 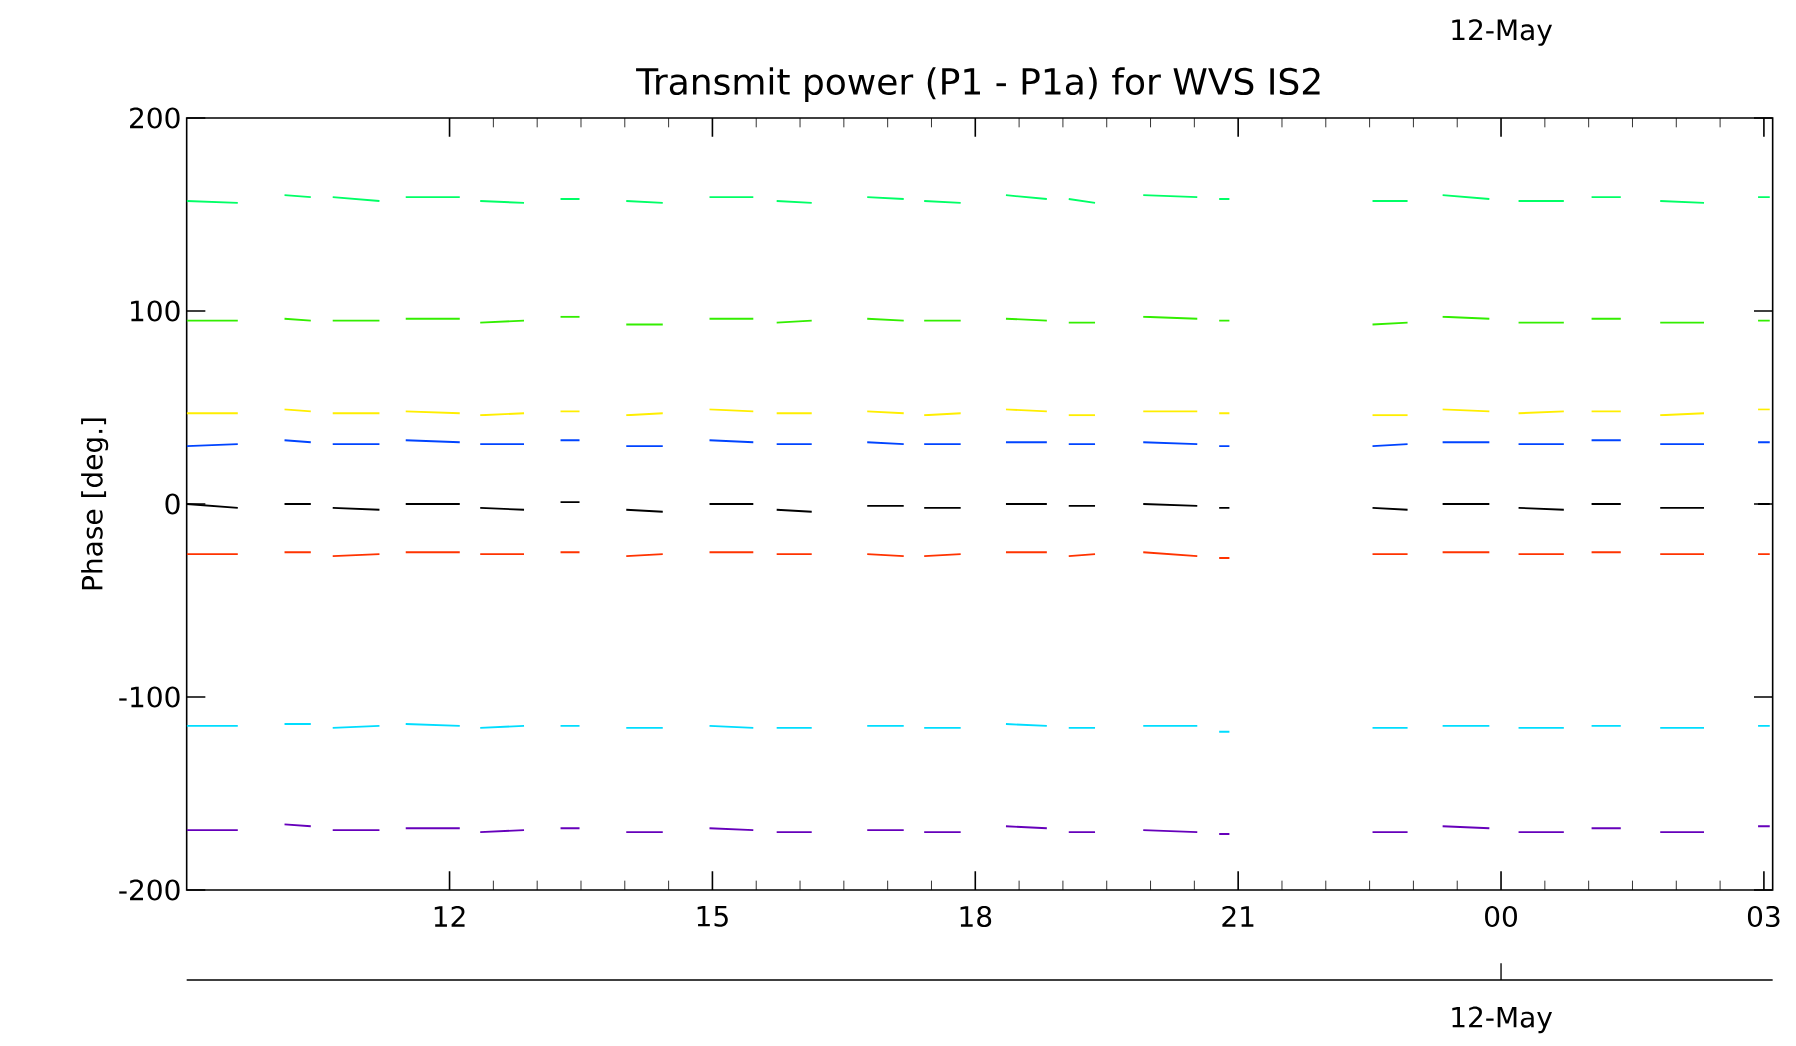 What do you see at coordinates (978, 85) in the screenshot?
I see `chart-title: Transmit power (P1 - P1a) for WVS IS2` at bounding box center [978, 85].